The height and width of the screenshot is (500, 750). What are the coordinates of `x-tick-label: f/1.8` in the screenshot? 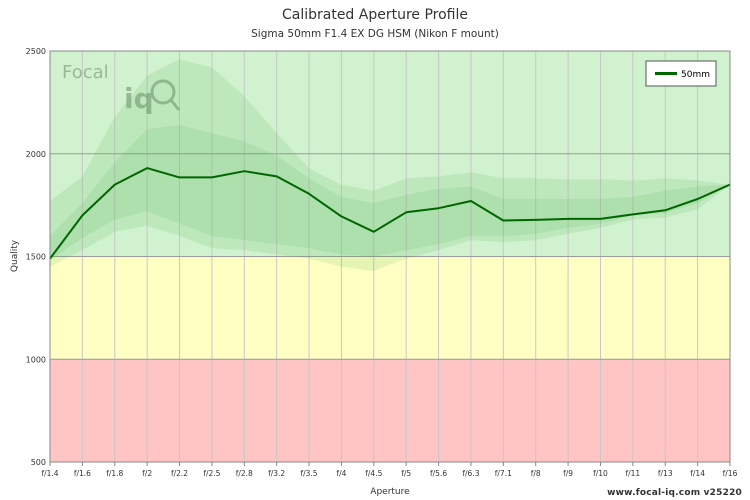 It's located at (114, 473).